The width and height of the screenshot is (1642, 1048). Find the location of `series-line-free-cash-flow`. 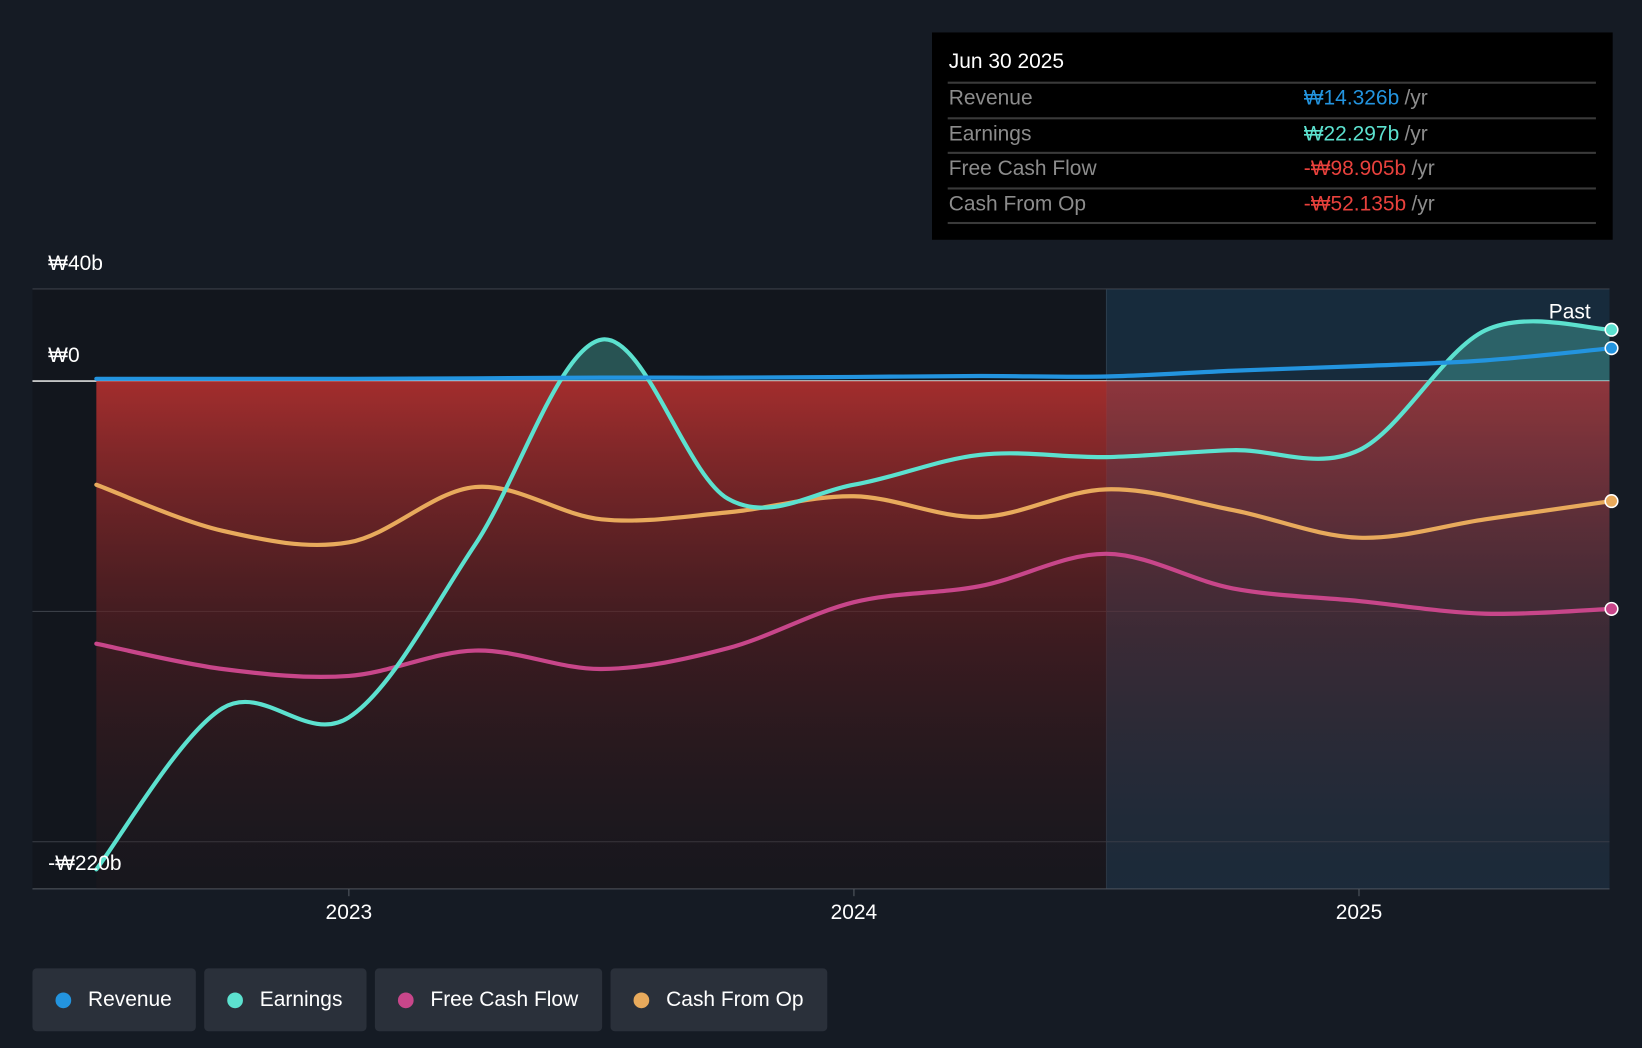

series-line-free-cash-flow is located at coordinates (854, 615).